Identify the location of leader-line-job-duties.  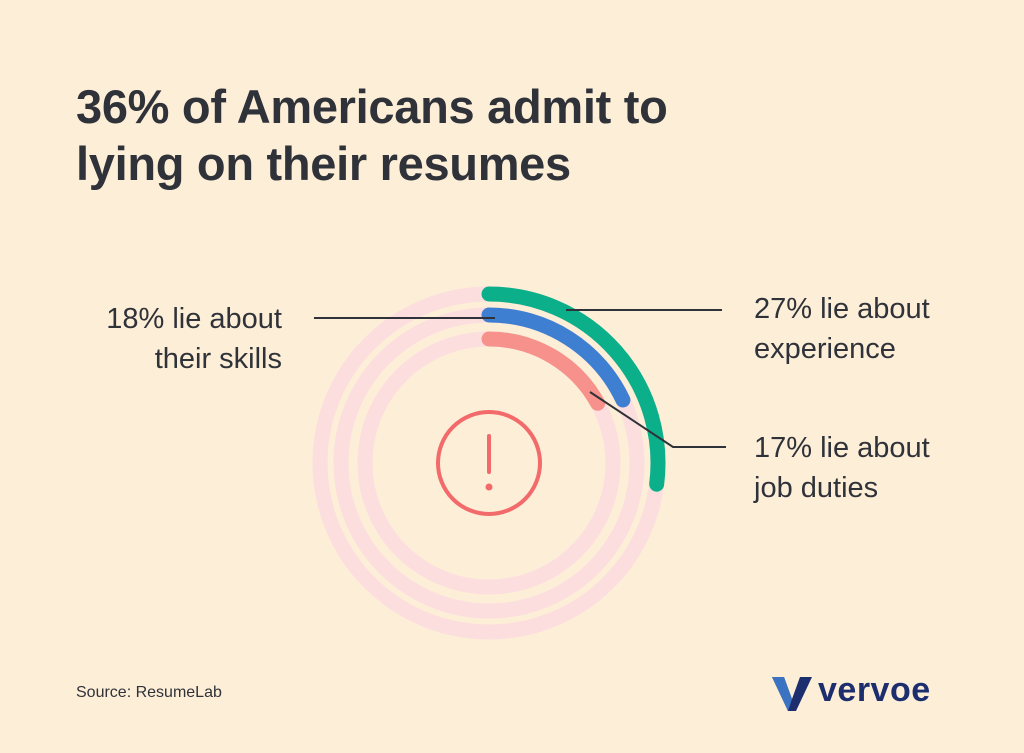
(657, 419).